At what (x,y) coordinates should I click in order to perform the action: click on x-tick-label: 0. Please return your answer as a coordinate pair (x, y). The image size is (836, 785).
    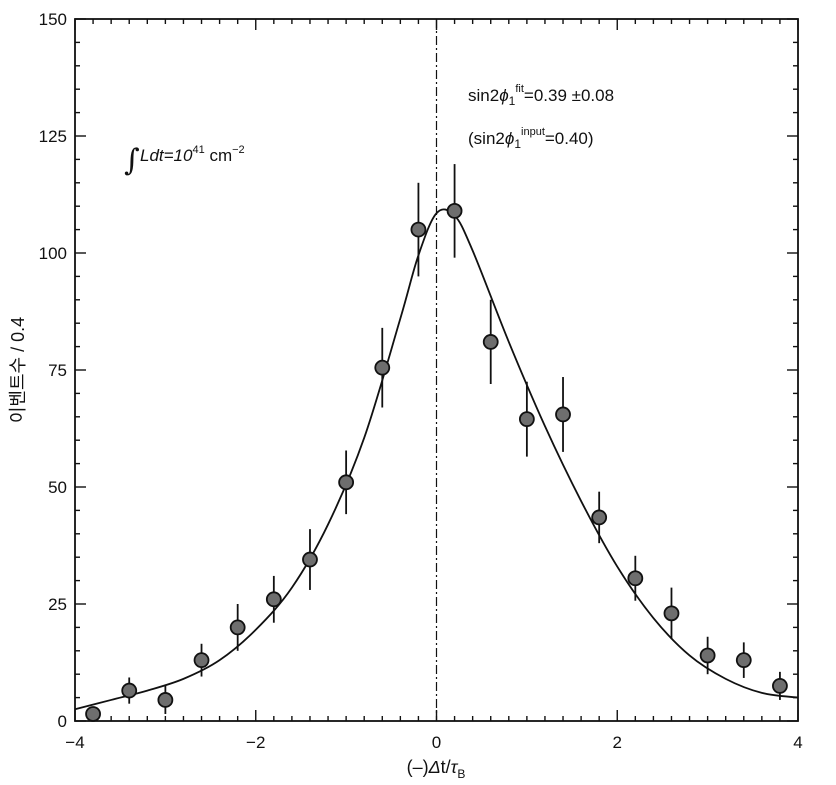
    Looking at the image, I should click on (436, 742).